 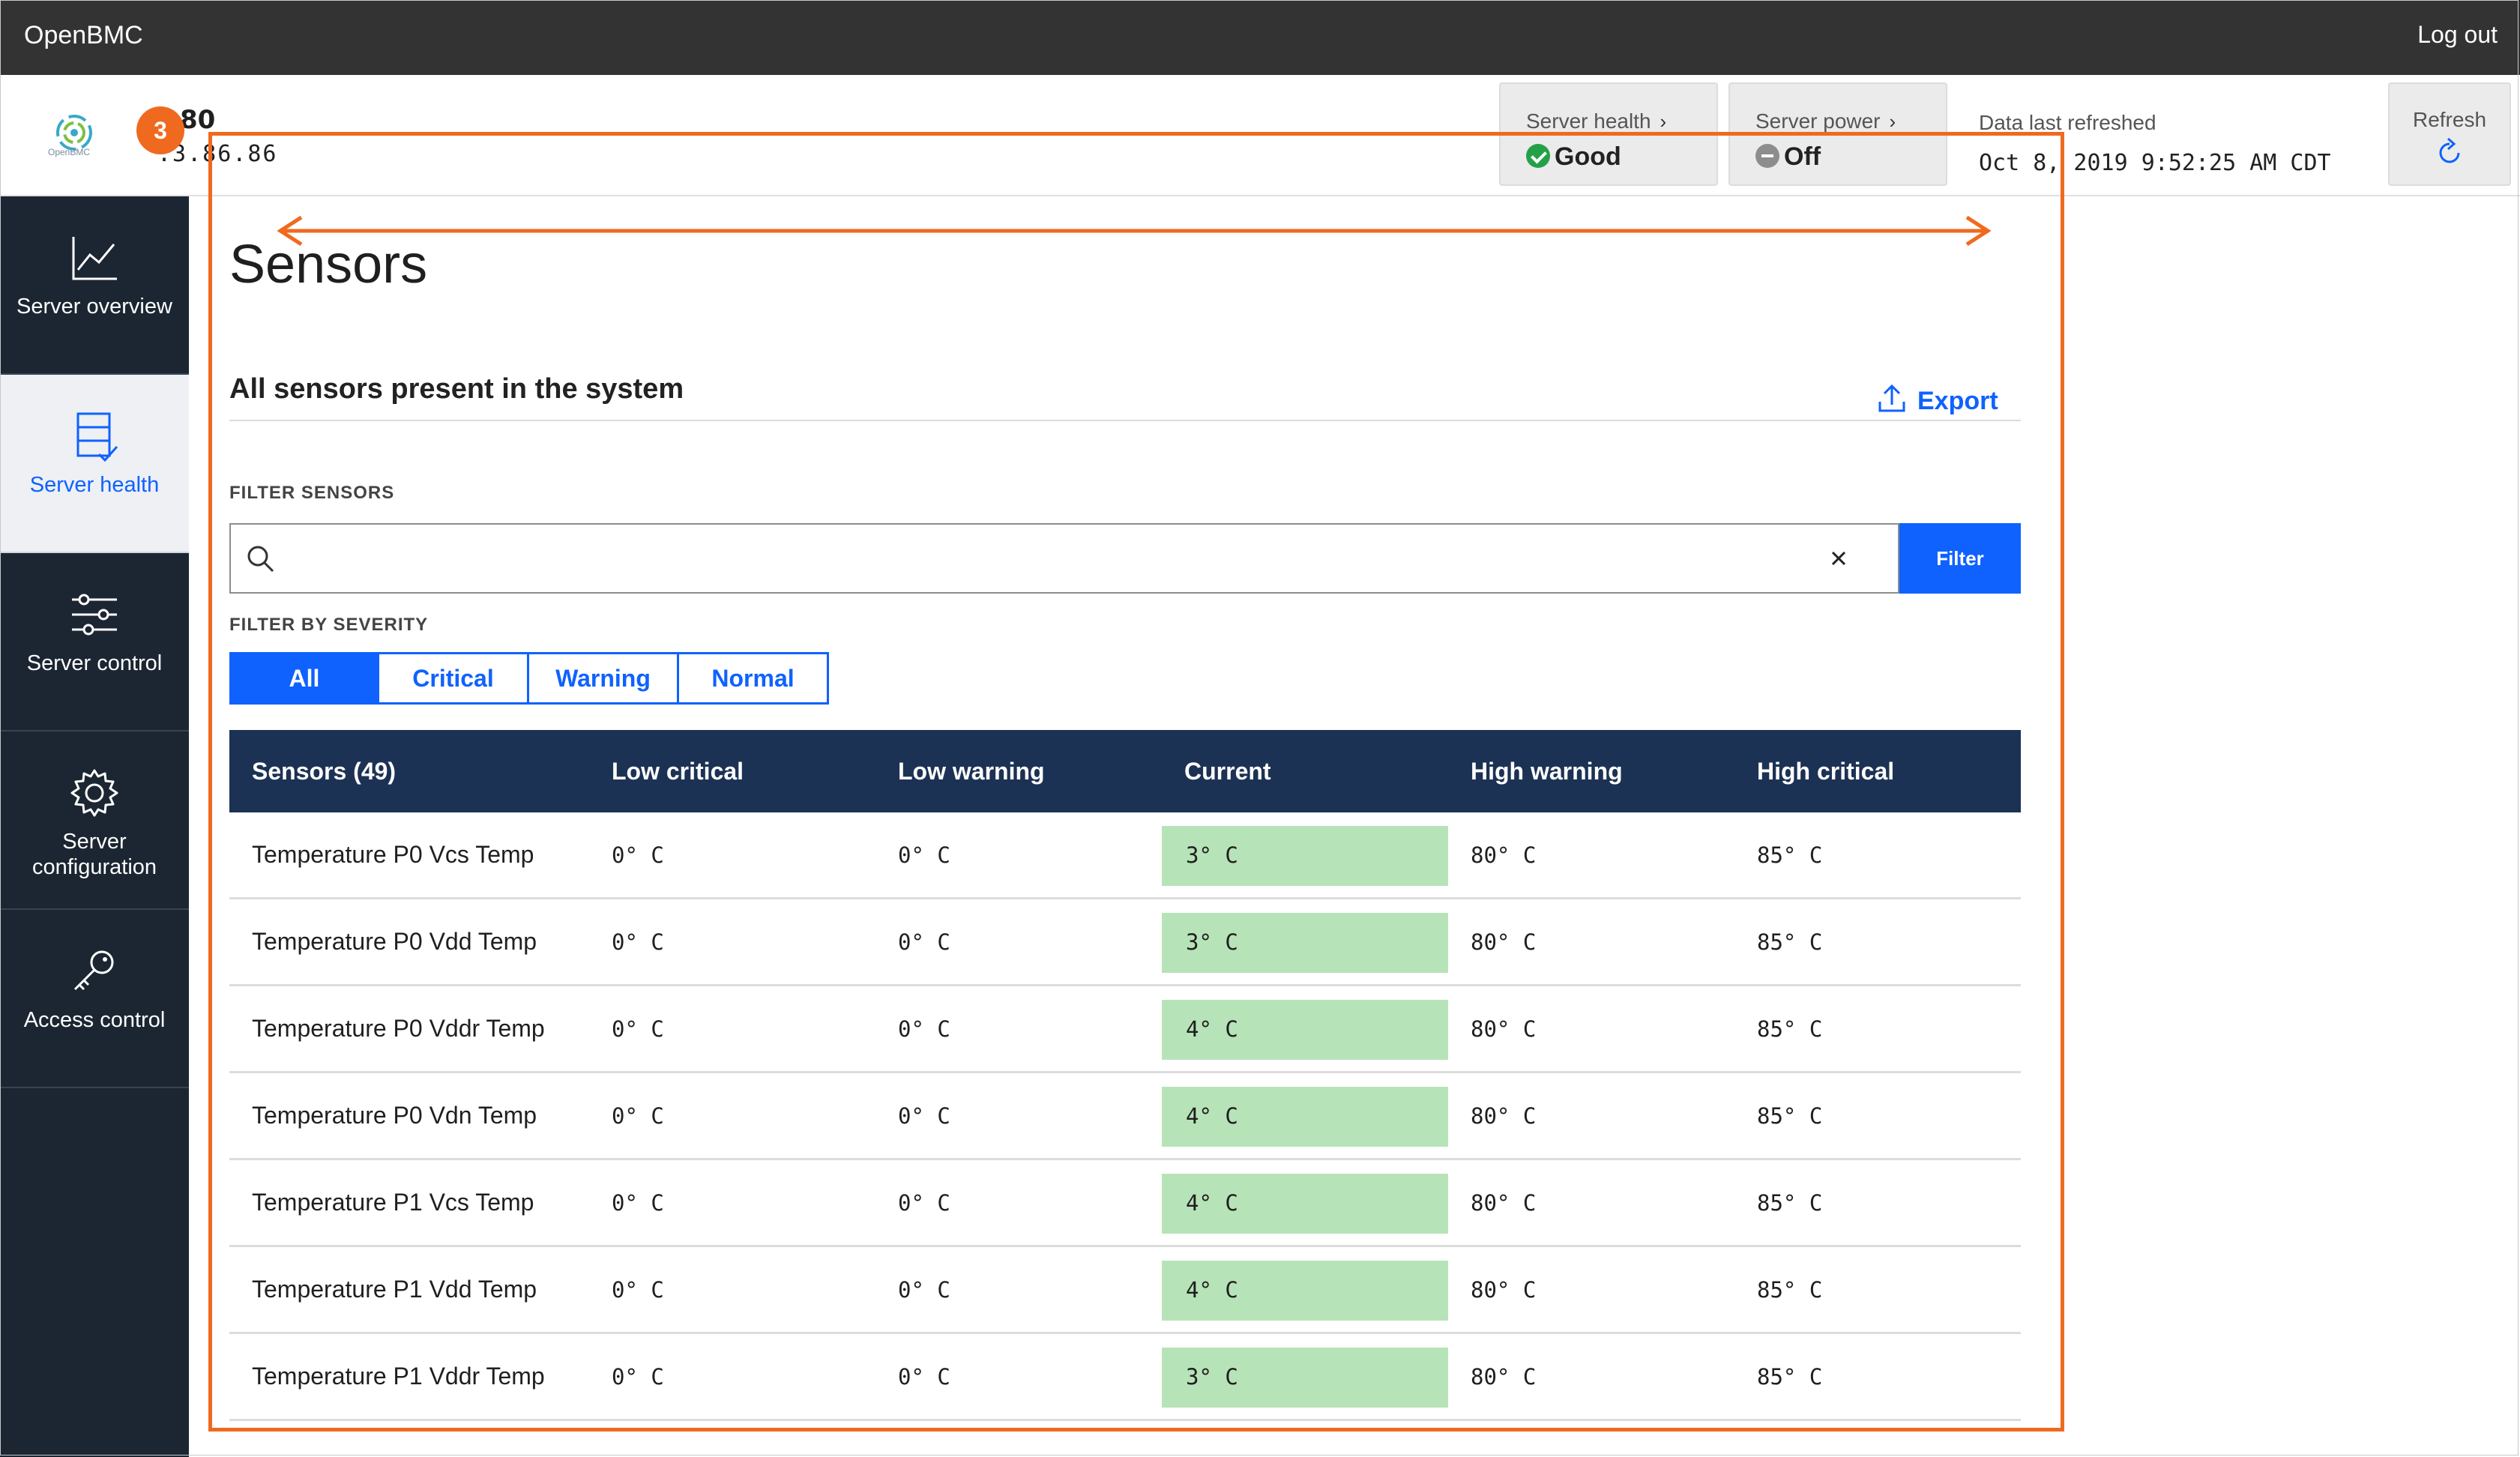 What do you see at coordinates (1134, 231) in the screenshot?
I see `double-arrow-icon` at bounding box center [1134, 231].